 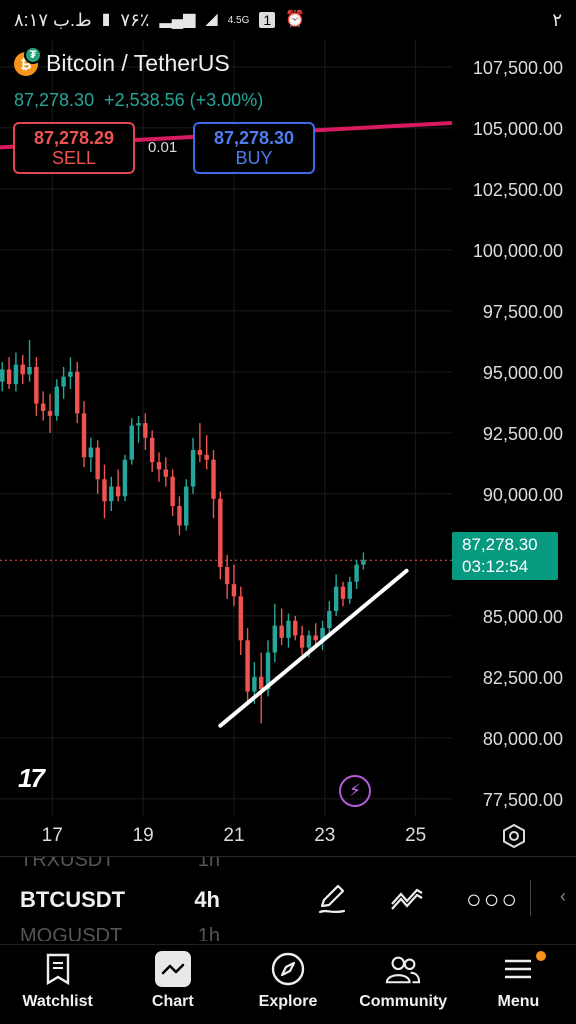 What do you see at coordinates (234, 835) in the screenshot?
I see `x-axis: 17 19 21 23 25` at bounding box center [234, 835].